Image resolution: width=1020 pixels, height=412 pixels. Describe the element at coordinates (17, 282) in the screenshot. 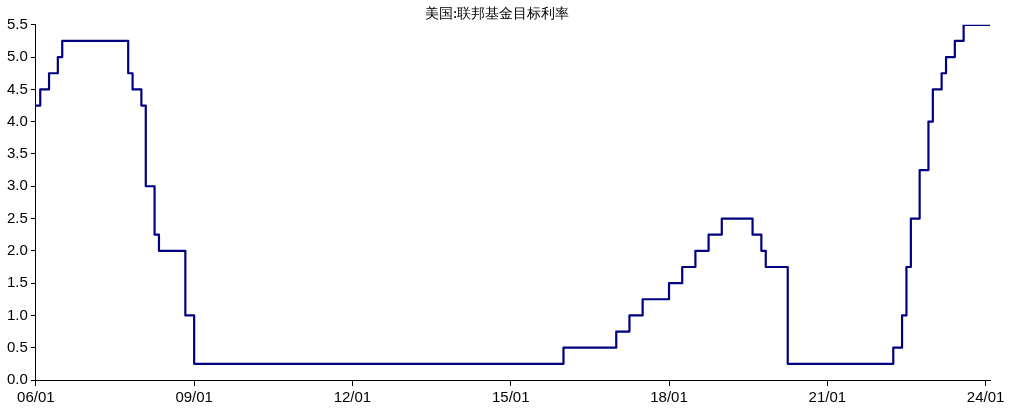

I see `y-tick-label: 1.5` at that location.